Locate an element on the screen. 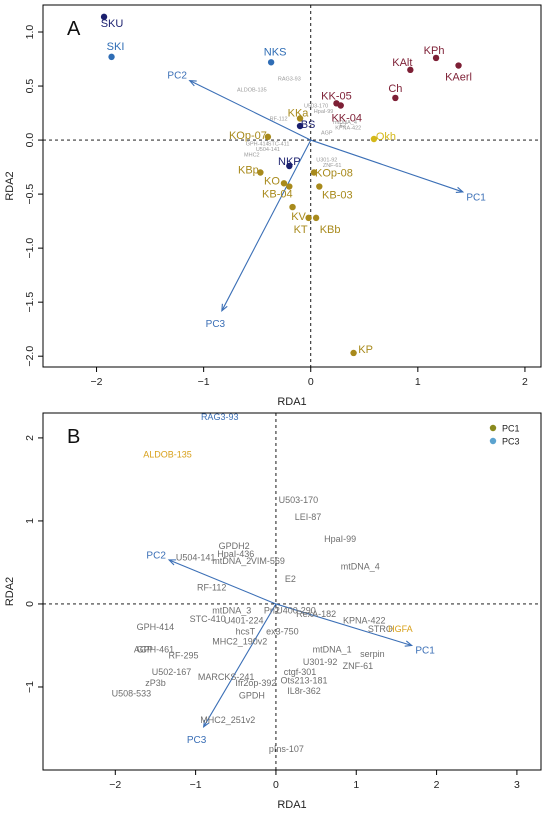  variable-label: U502-167 is located at coordinates (172, 672).